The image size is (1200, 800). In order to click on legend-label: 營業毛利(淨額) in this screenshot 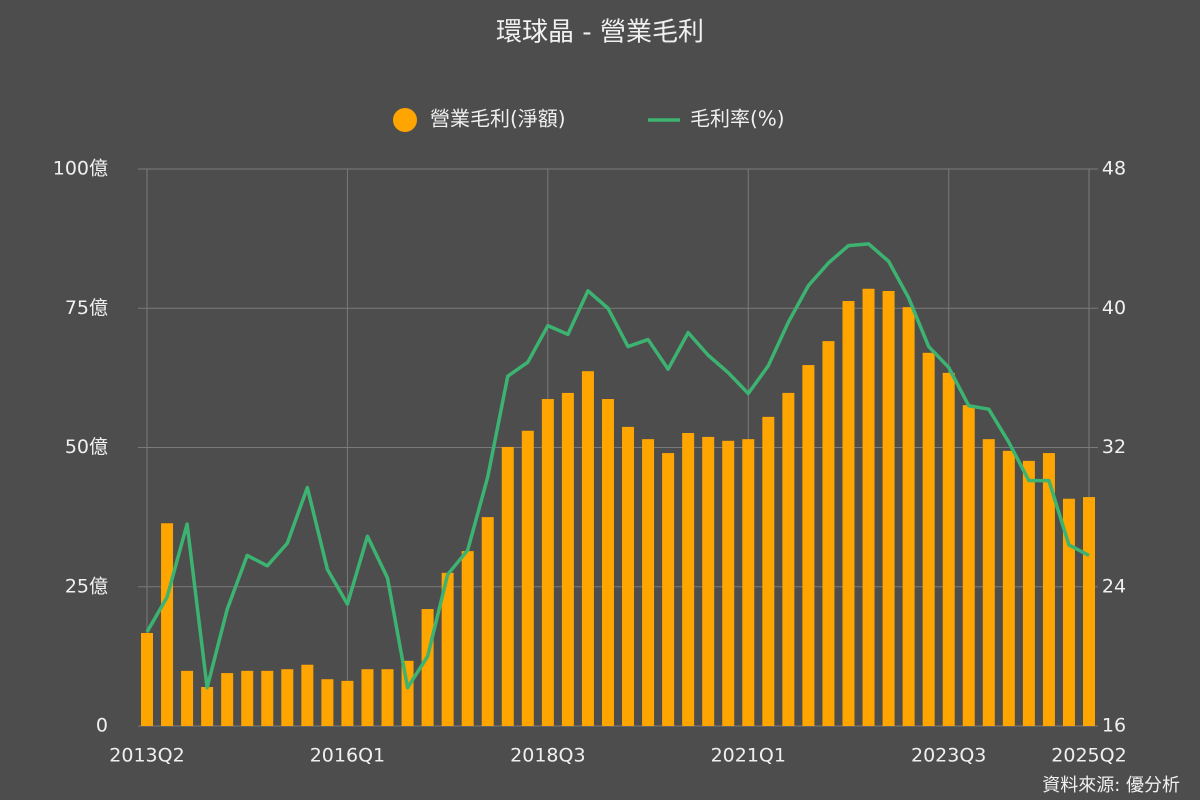, I will do `click(498, 119)`.